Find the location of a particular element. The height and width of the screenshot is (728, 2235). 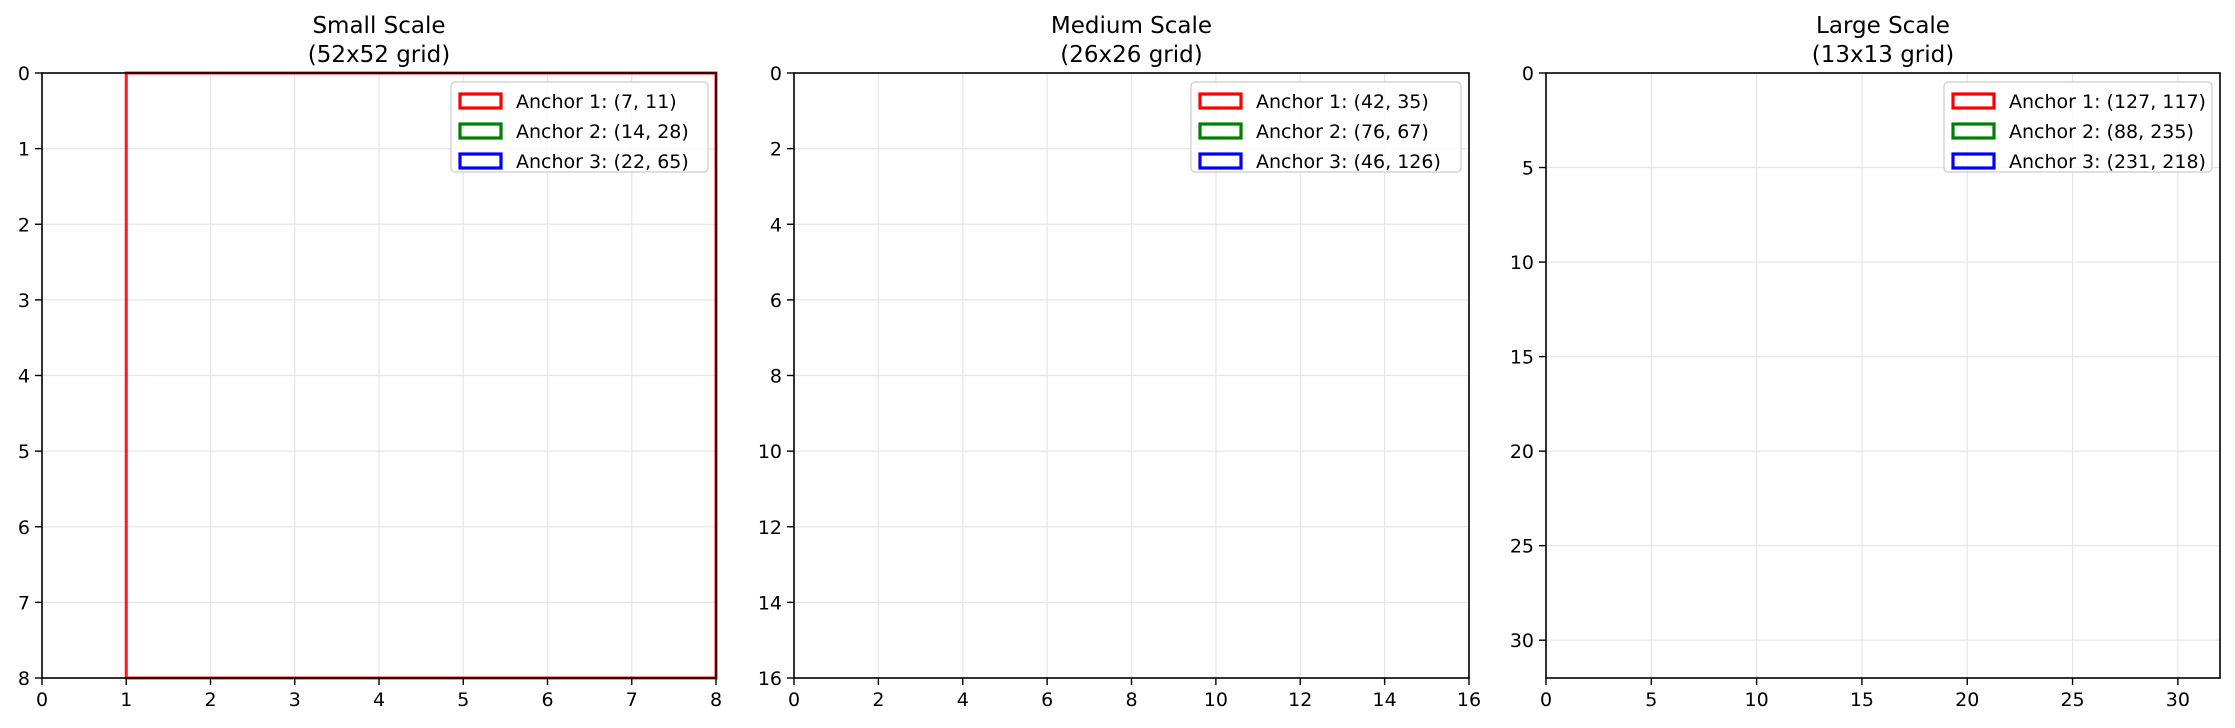

y-tick-label: 20 is located at coordinates (1522, 452).